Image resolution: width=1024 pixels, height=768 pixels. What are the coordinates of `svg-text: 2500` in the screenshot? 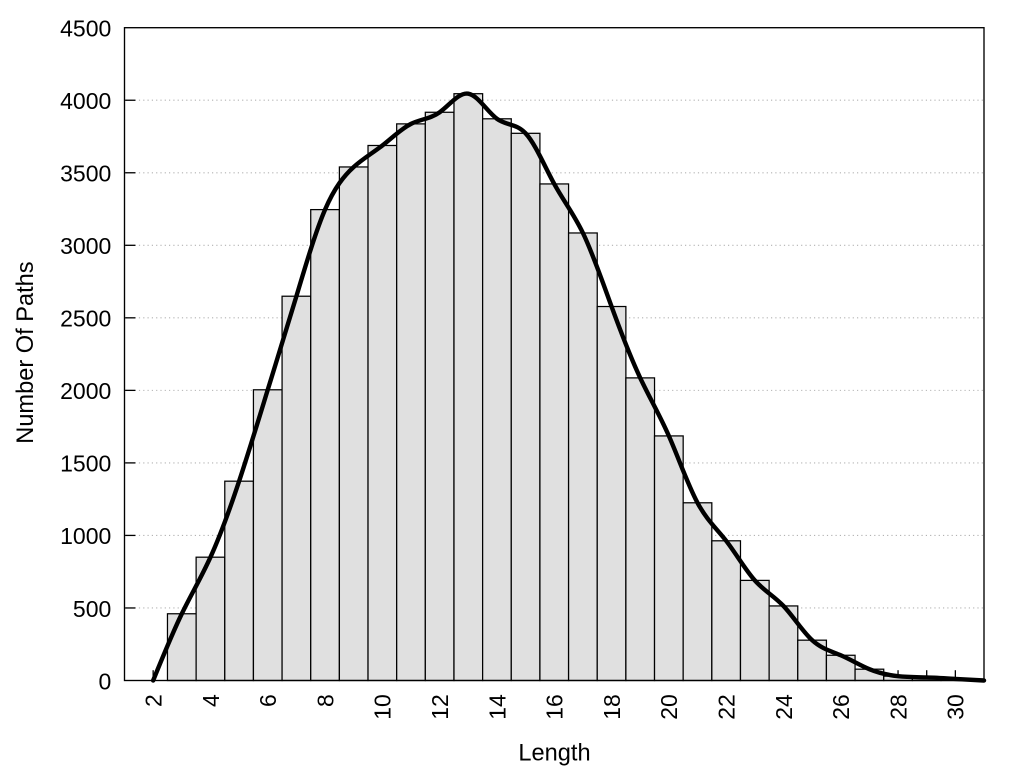 It's located at (85, 319).